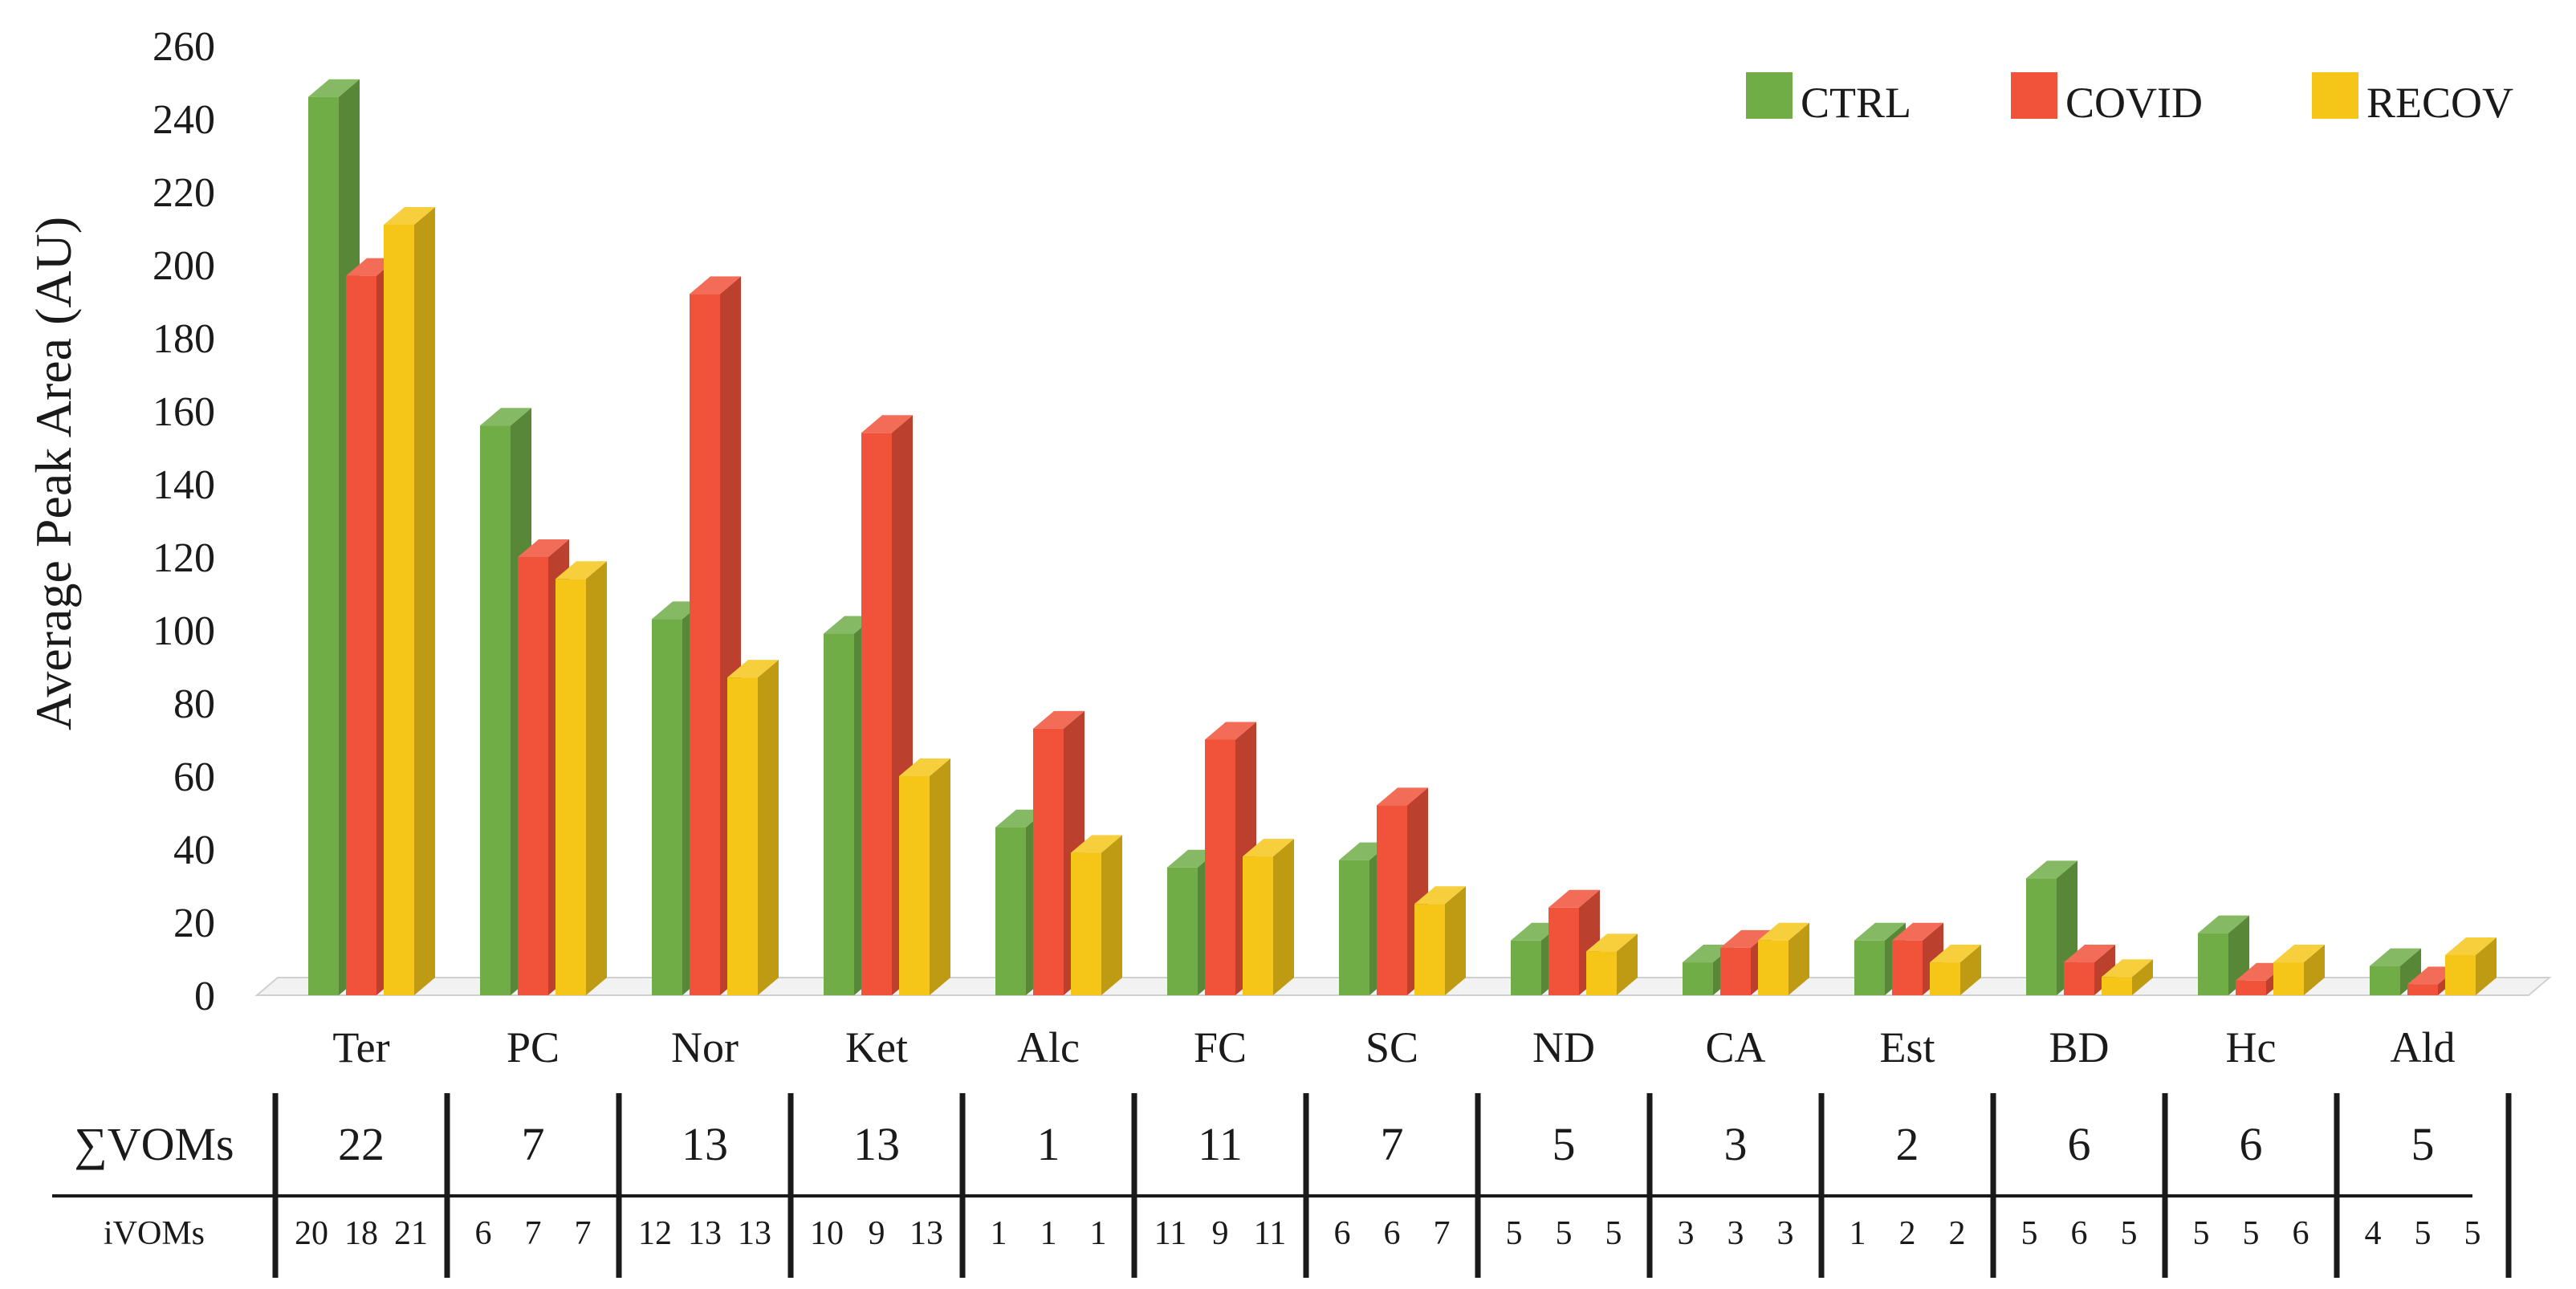 This screenshot has height=1289, width=2576. I want to click on y-tick-label: 140, so click(184, 485).